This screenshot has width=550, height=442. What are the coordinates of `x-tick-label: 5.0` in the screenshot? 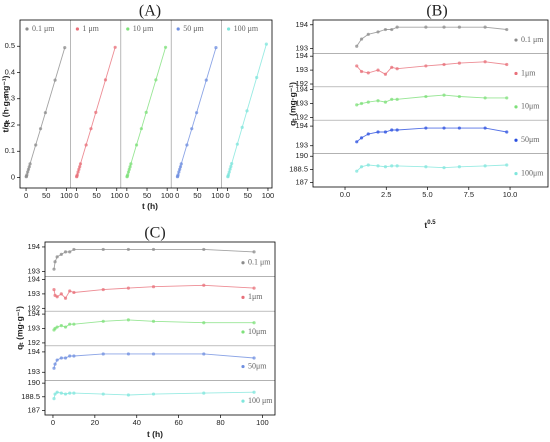 It's located at (427, 194).